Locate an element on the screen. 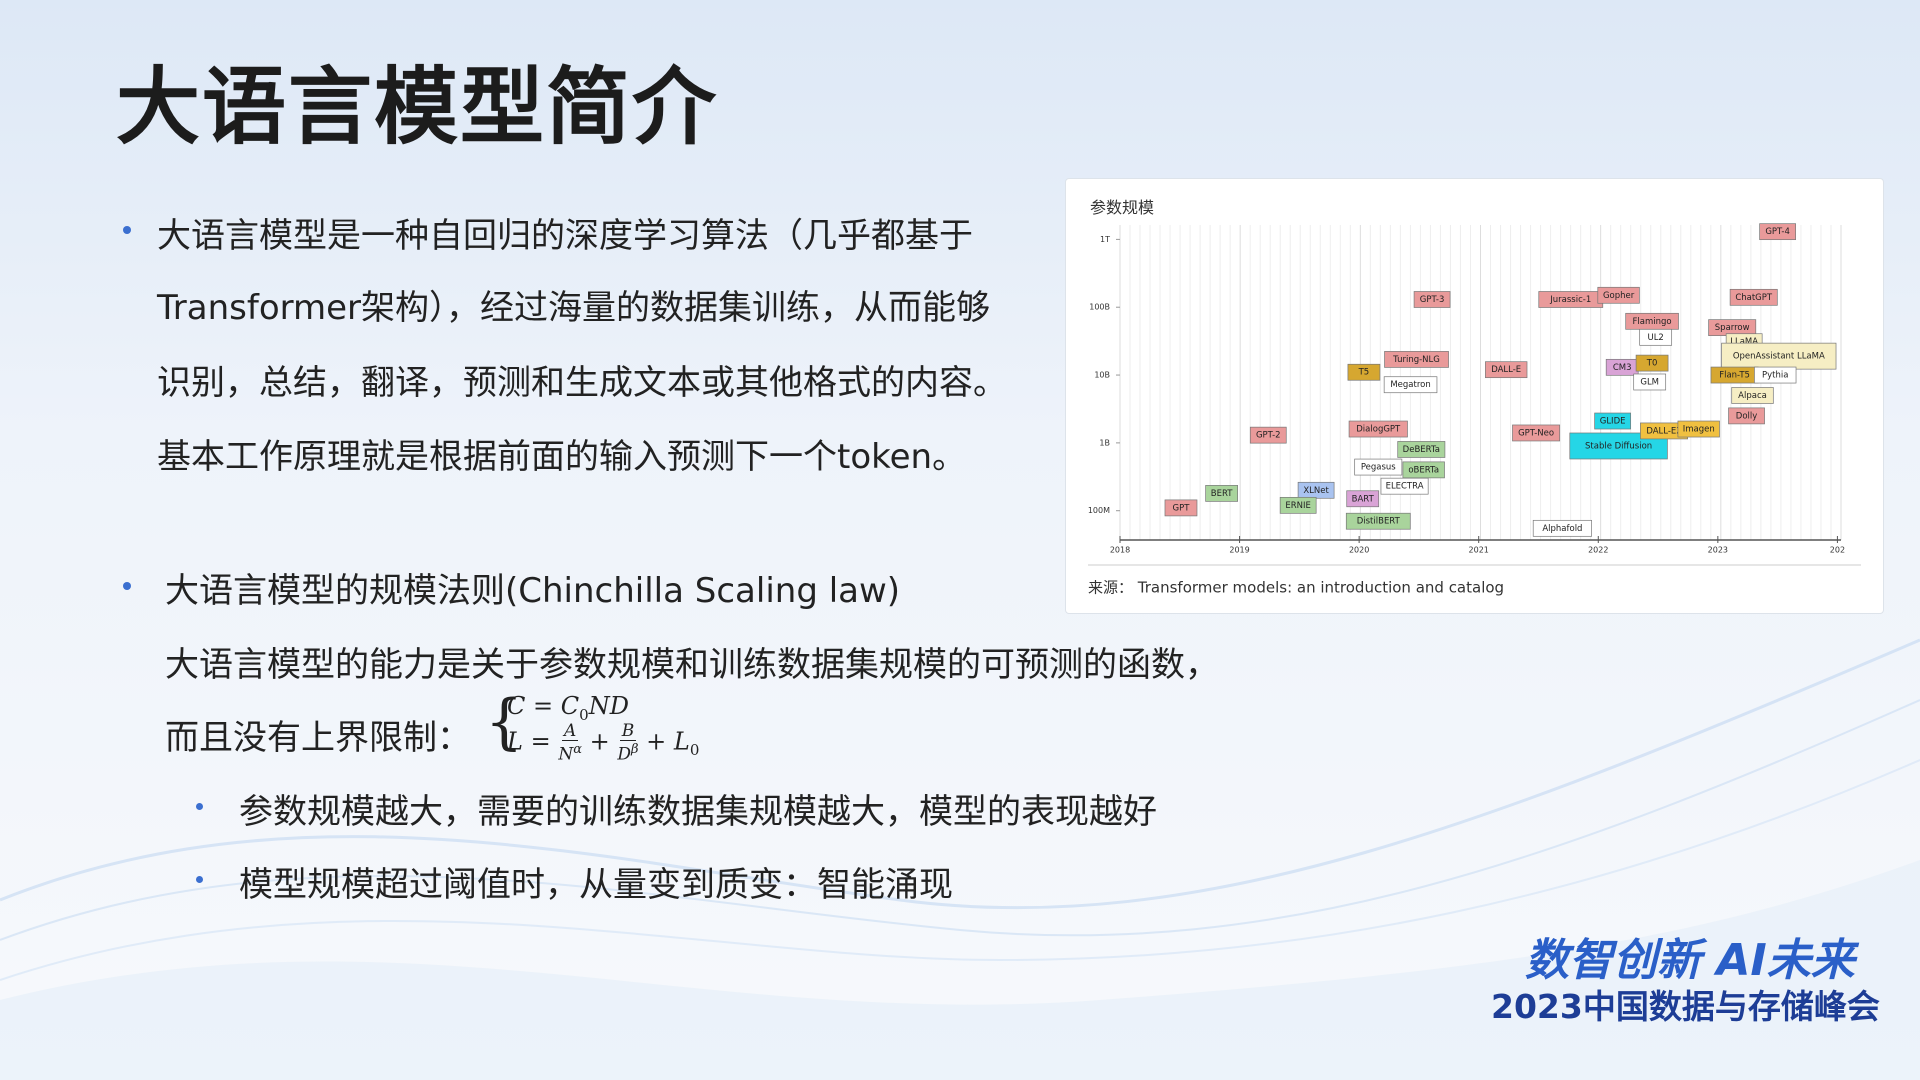 This screenshot has height=1080, width=1920. model-label: UL2 is located at coordinates (1655, 338).